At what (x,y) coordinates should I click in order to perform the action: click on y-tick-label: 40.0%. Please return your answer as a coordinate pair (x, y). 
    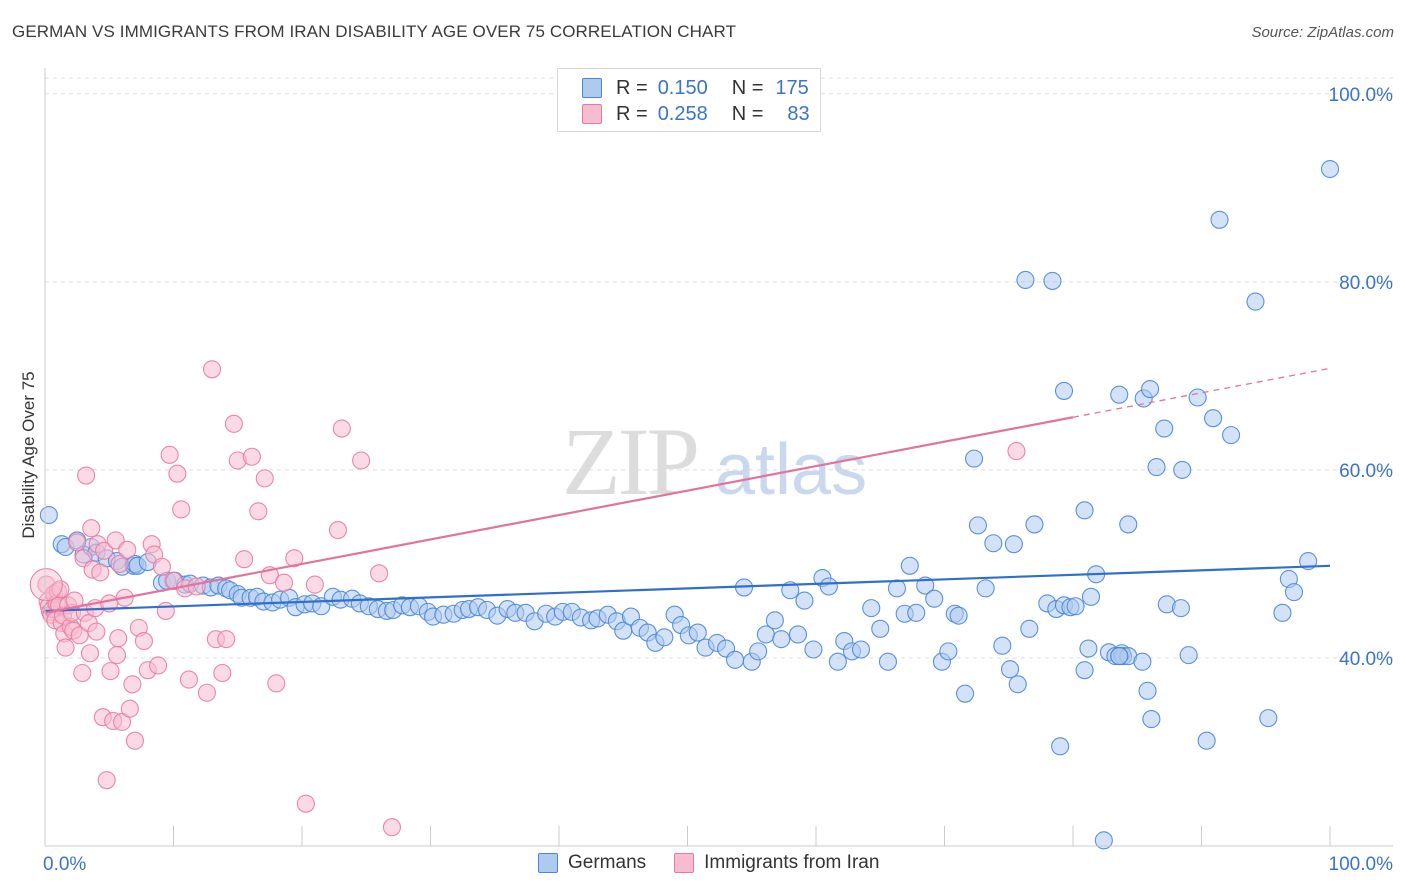
    Looking at the image, I should click on (1366, 659).